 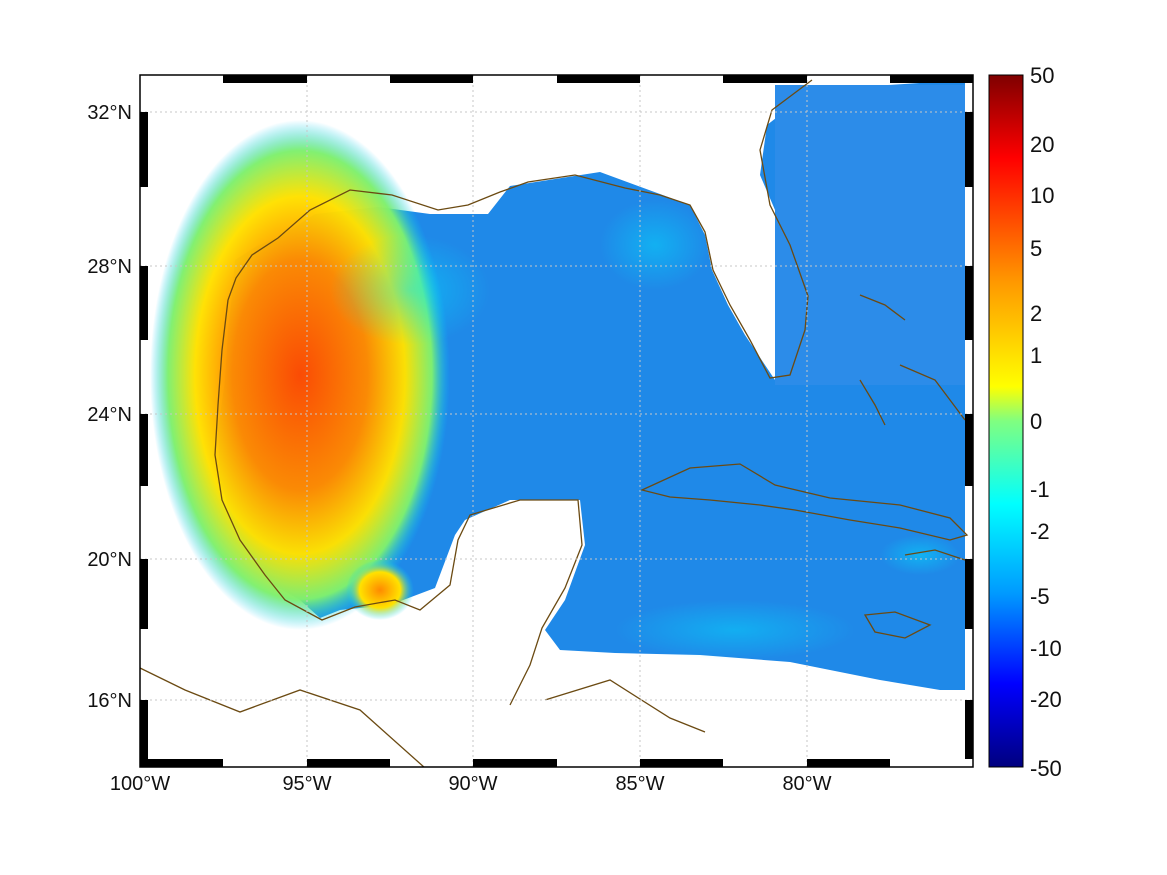 I want to click on colorbar-label-7: -1, so click(x=1040, y=489).